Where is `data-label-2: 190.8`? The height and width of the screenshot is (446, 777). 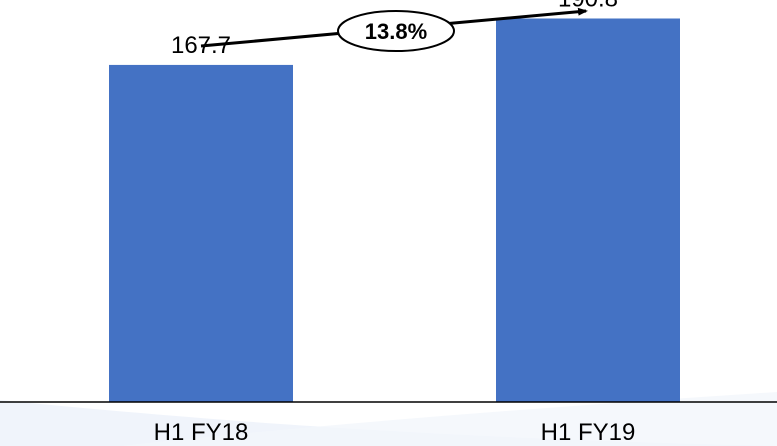
data-label-2: 190.8 is located at coordinates (588, 6).